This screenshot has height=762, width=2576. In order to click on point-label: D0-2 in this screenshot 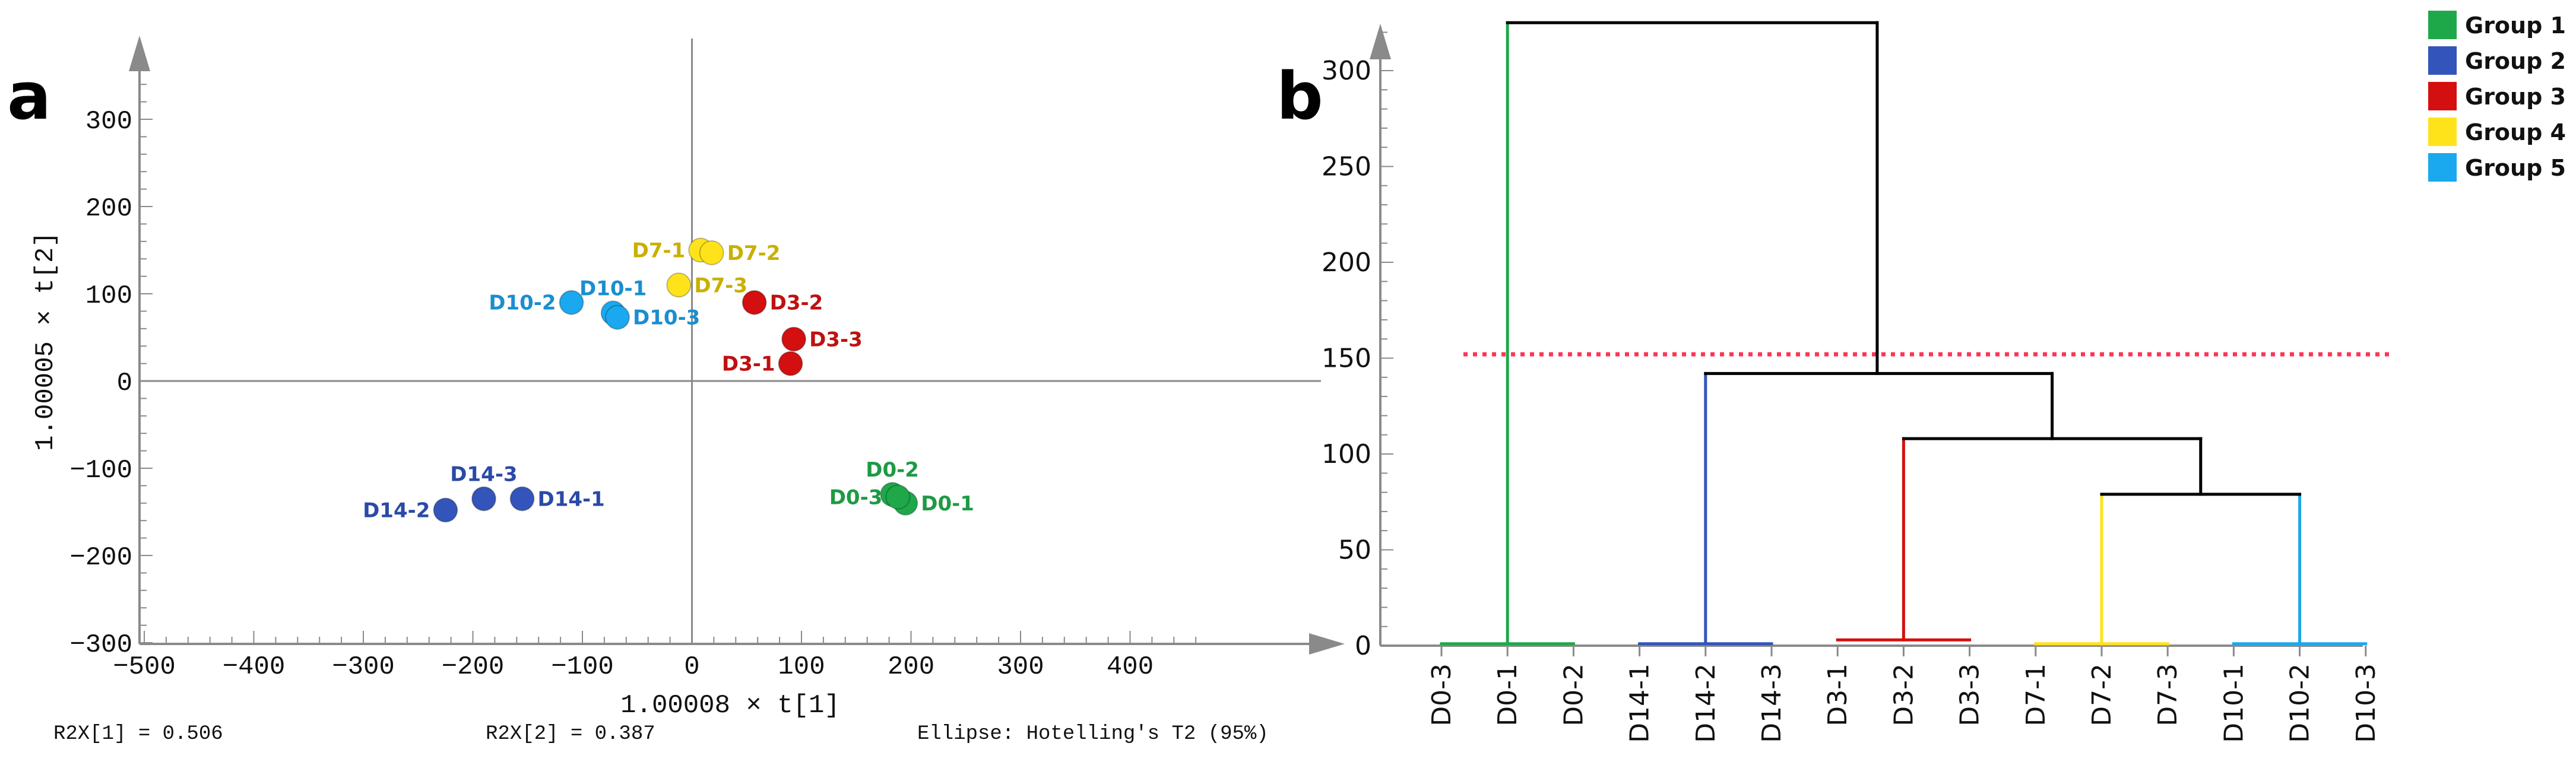, I will do `click(893, 470)`.